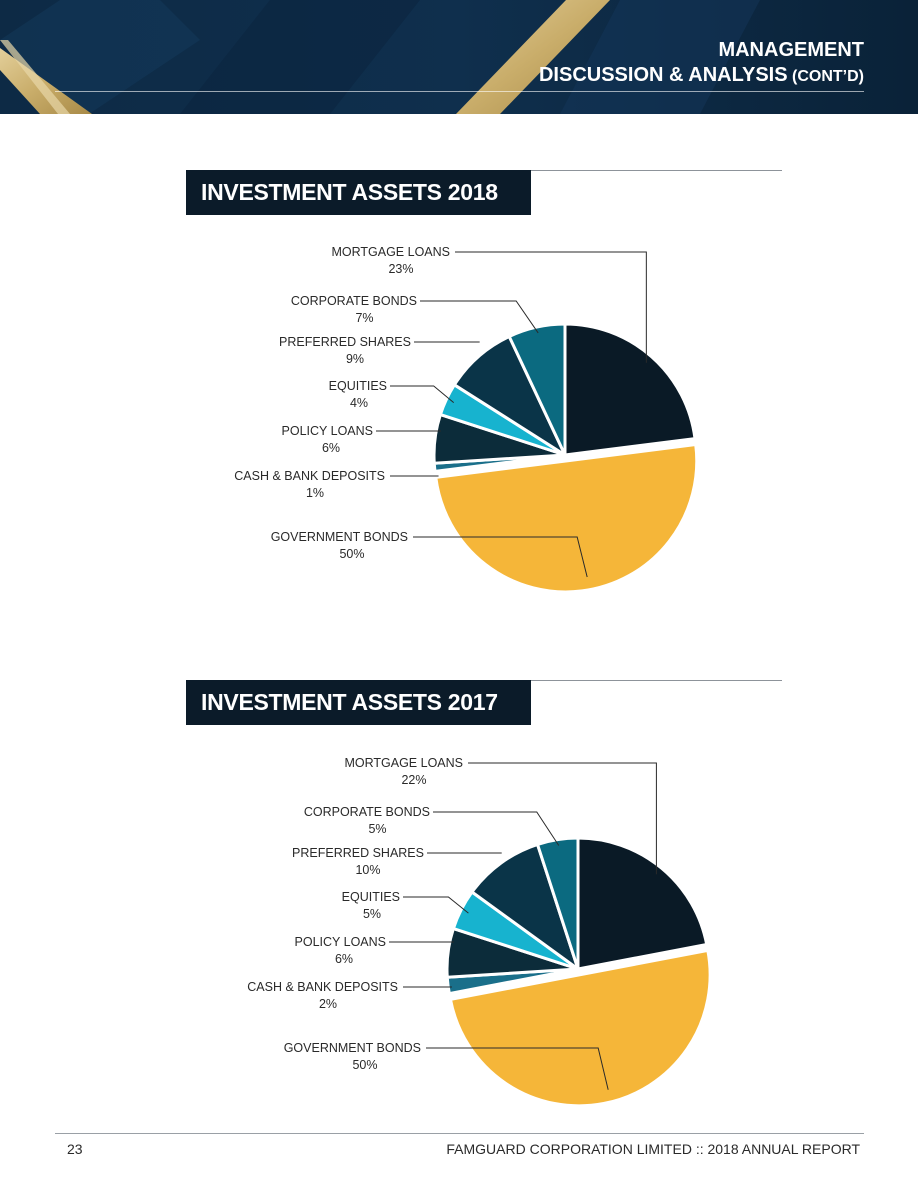 This screenshot has height=1188, width=918. What do you see at coordinates (413, 780) in the screenshot?
I see `slice-value-mortgage-loans: 22%` at bounding box center [413, 780].